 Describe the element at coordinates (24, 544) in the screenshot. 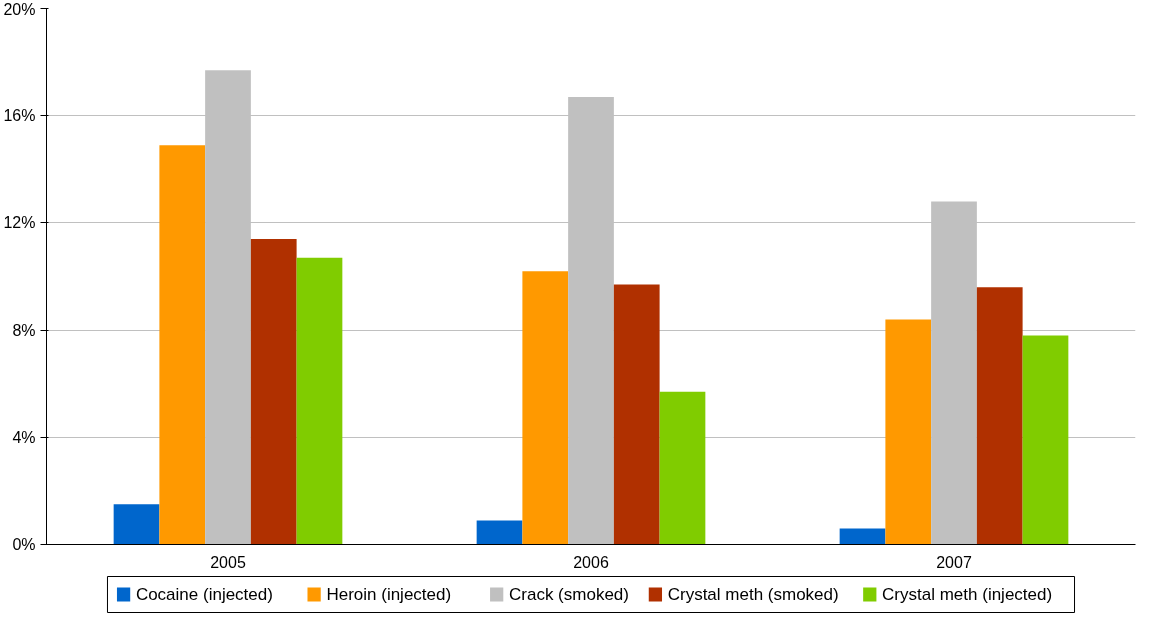

I see `y-tick-label: 0%` at that location.